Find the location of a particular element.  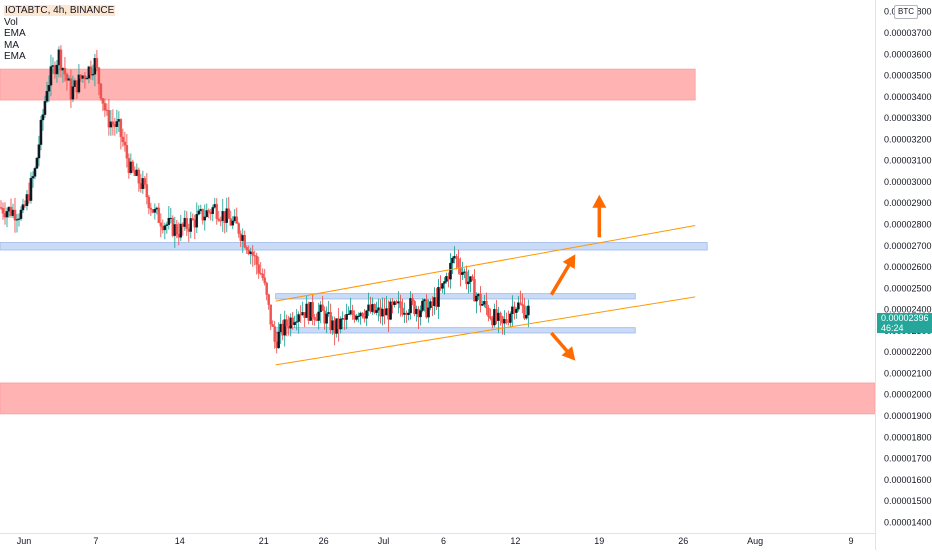

y-tick-label: 0.00003200 is located at coordinates (908, 139).